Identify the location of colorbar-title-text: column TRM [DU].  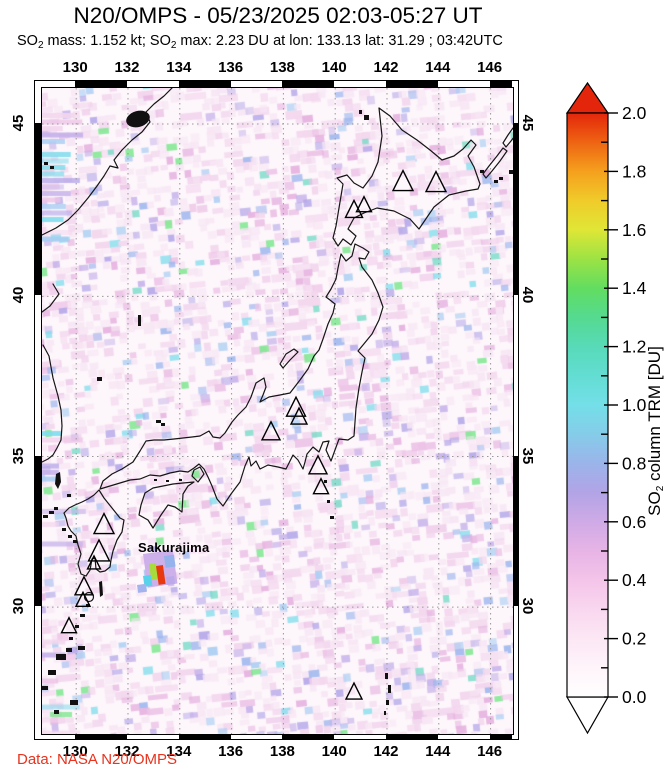
(654, 416).